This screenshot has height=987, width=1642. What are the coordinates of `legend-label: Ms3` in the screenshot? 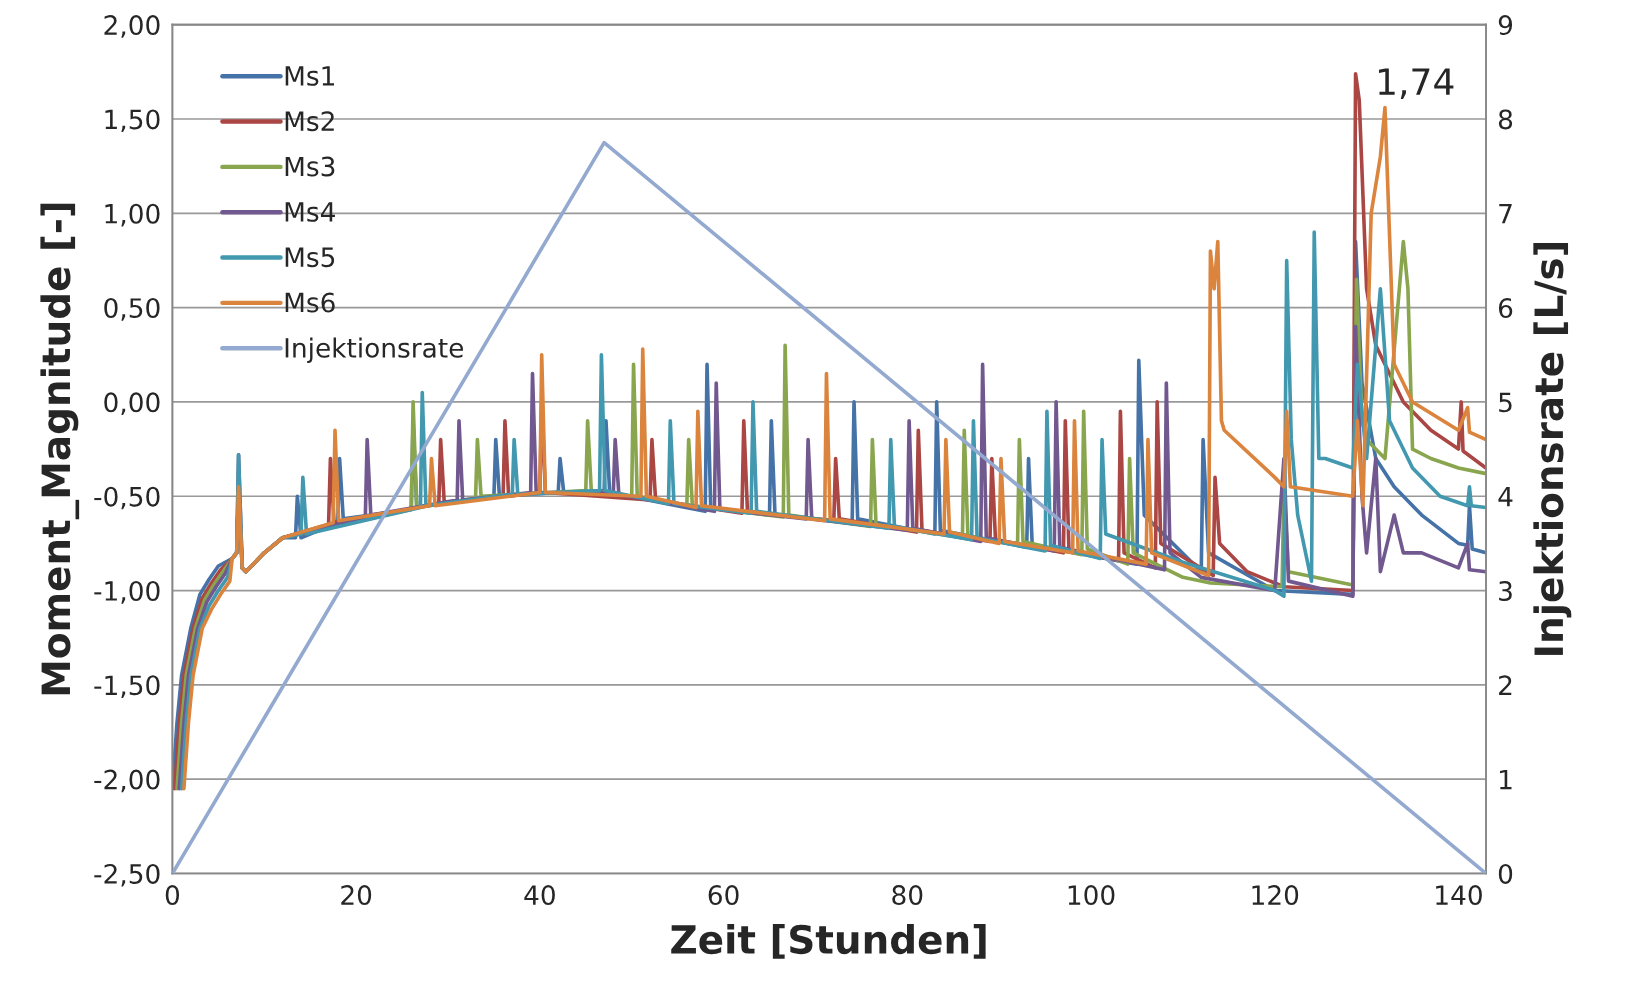 It's located at (310, 166).